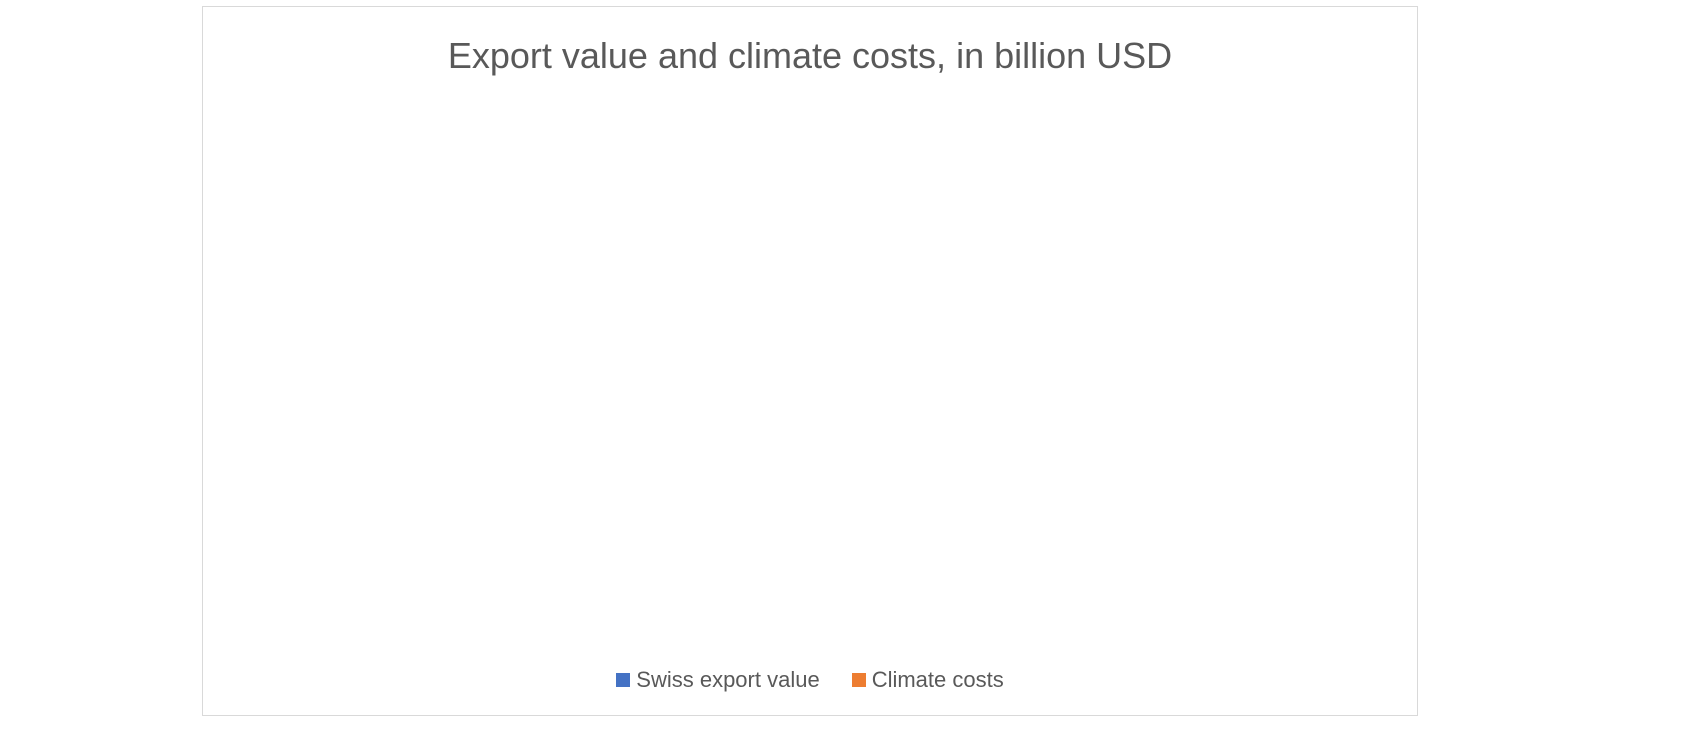  What do you see at coordinates (728, 679) in the screenshot?
I see `legend-label-swiss-export: Swiss export value` at bounding box center [728, 679].